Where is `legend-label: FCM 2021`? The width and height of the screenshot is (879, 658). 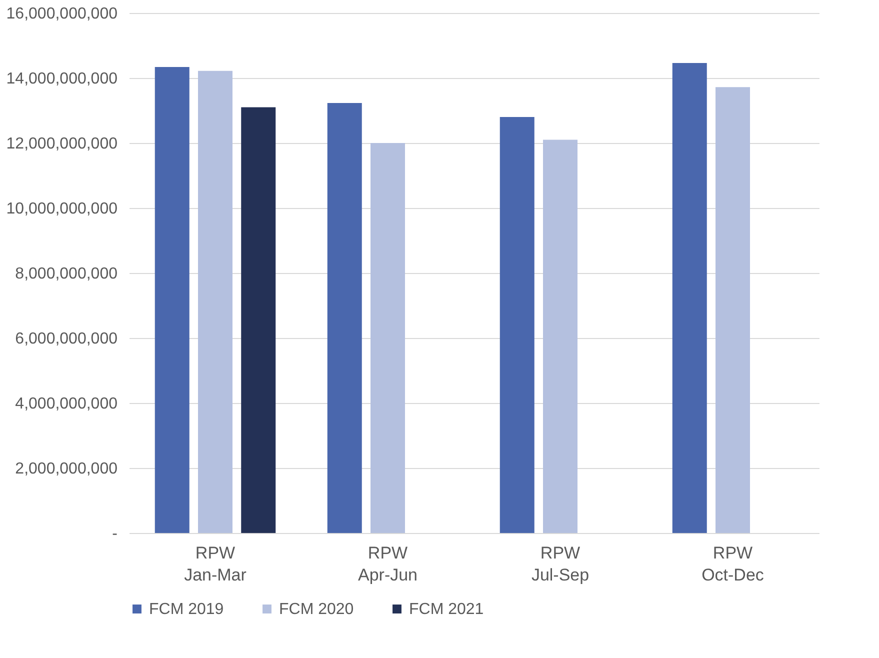
legend-label: FCM 2021 is located at coordinates (446, 609).